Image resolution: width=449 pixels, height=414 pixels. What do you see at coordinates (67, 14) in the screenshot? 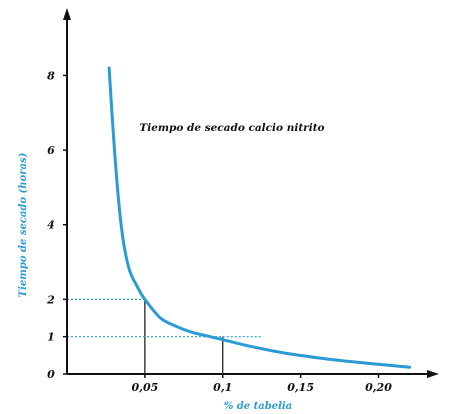
I see `y-axis-arrow` at bounding box center [67, 14].